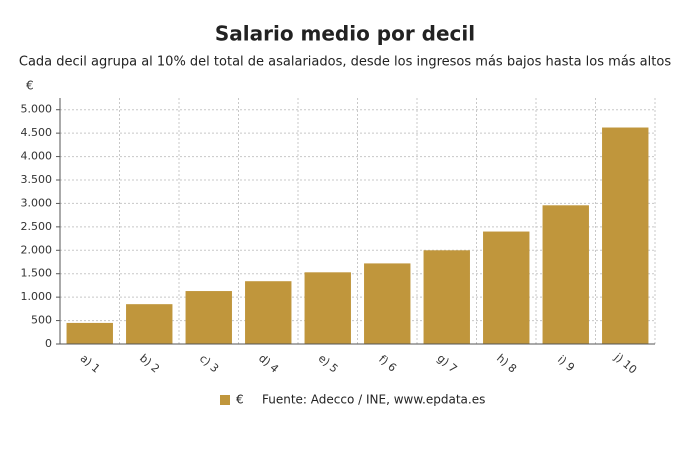 The height and width of the screenshot is (465, 690). What do you see at coordinates (37, 249) in the screenshot?
I see `y-tick-label: 2.000` at bounding box center [37, 249].